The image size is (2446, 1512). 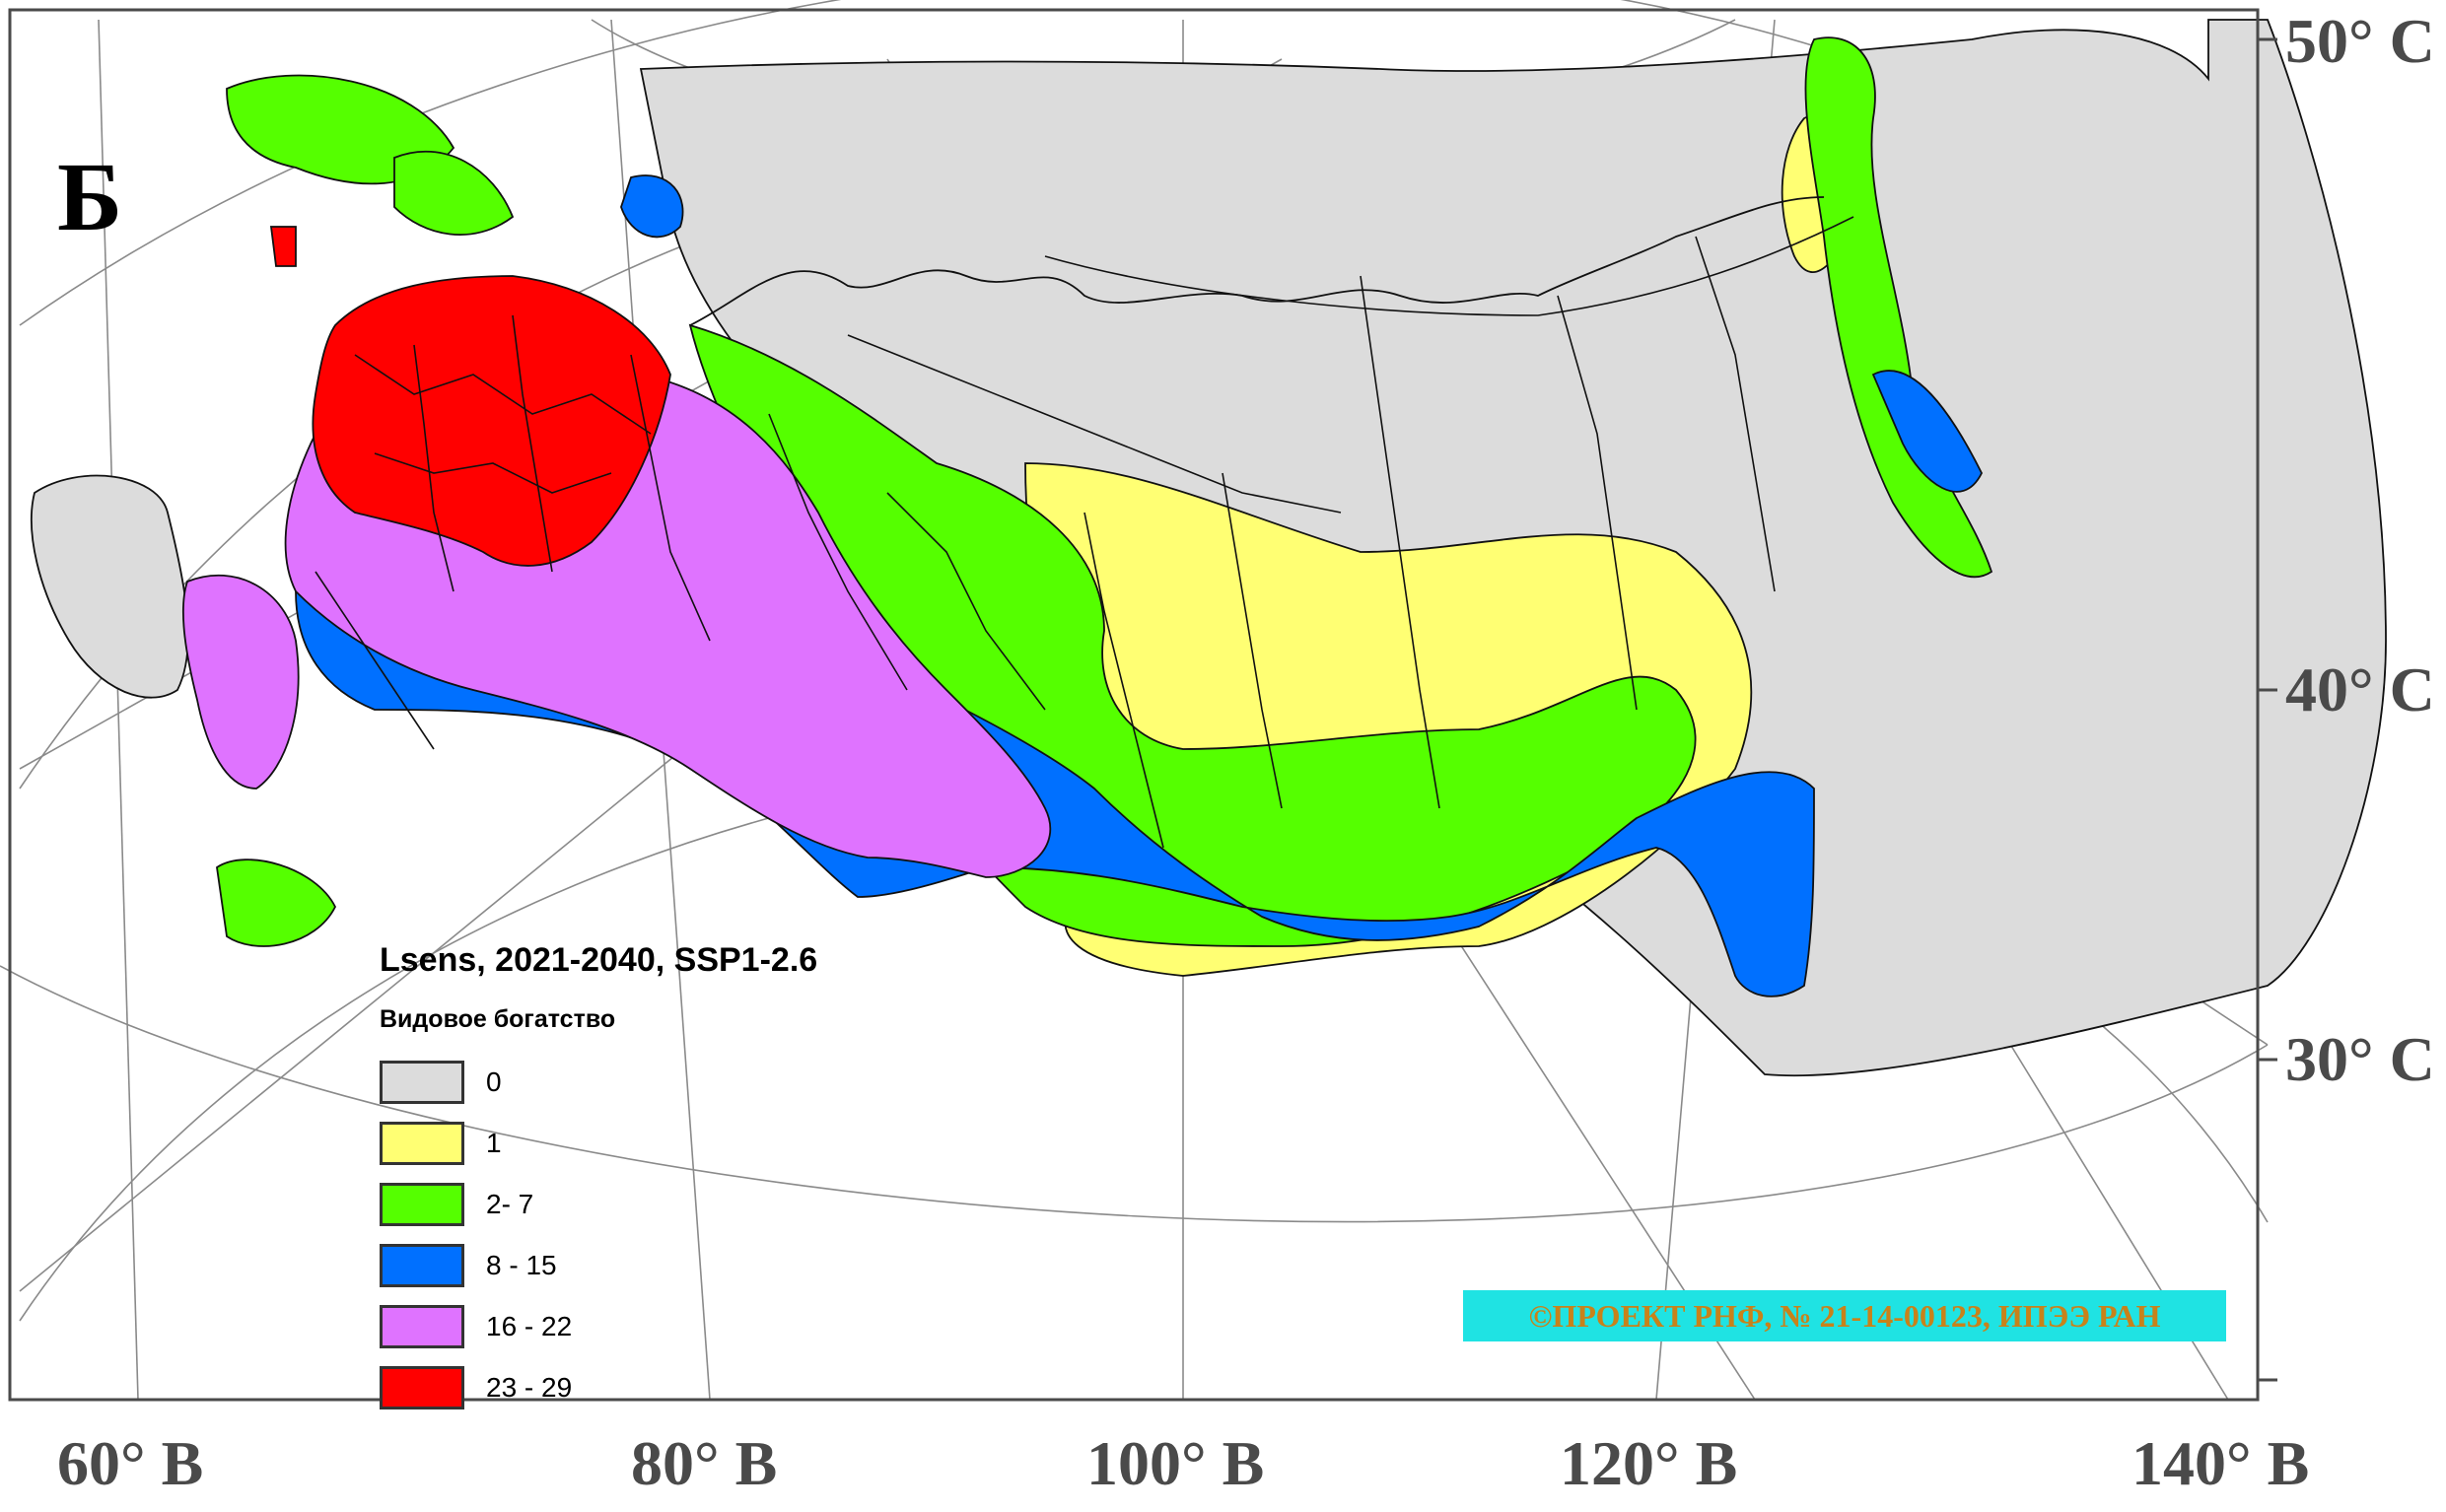 I want to click on frame-ticks, so click(x=2268, y=710).